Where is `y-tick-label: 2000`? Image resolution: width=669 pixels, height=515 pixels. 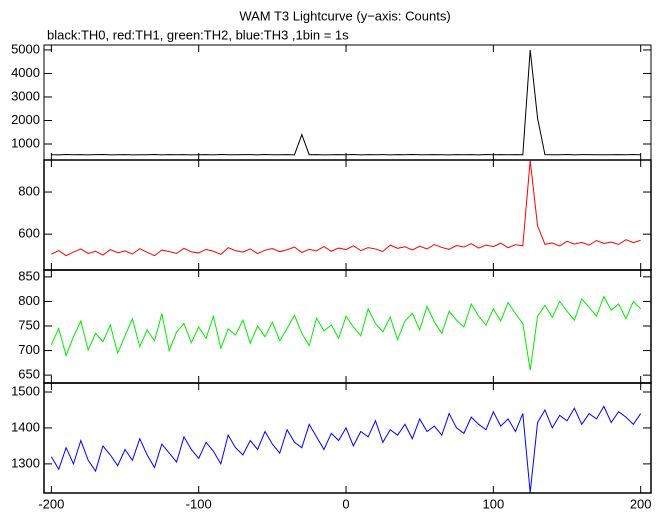
y-tick-label: 2000 is located at coordinates (25, 119).